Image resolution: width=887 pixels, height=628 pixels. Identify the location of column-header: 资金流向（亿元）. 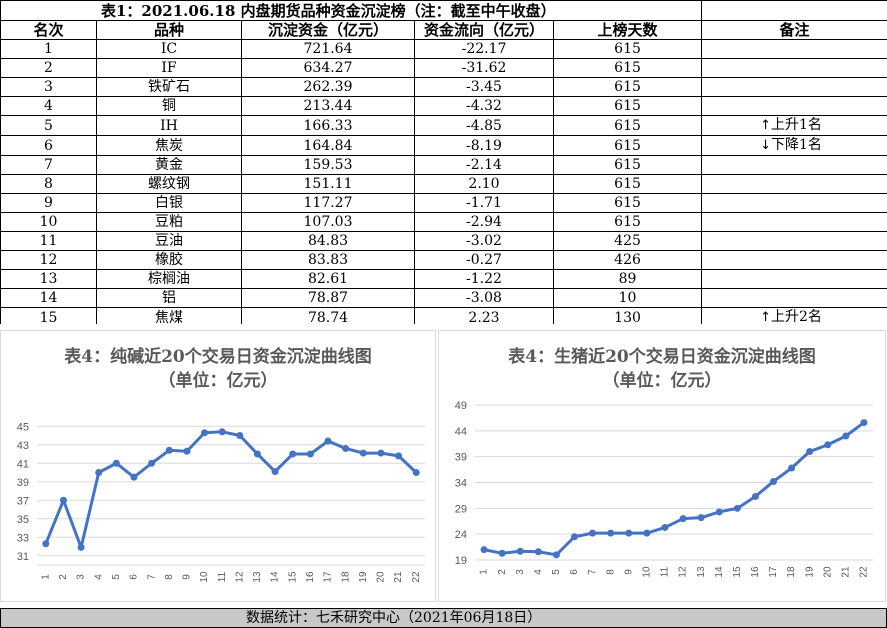
(484, 30).